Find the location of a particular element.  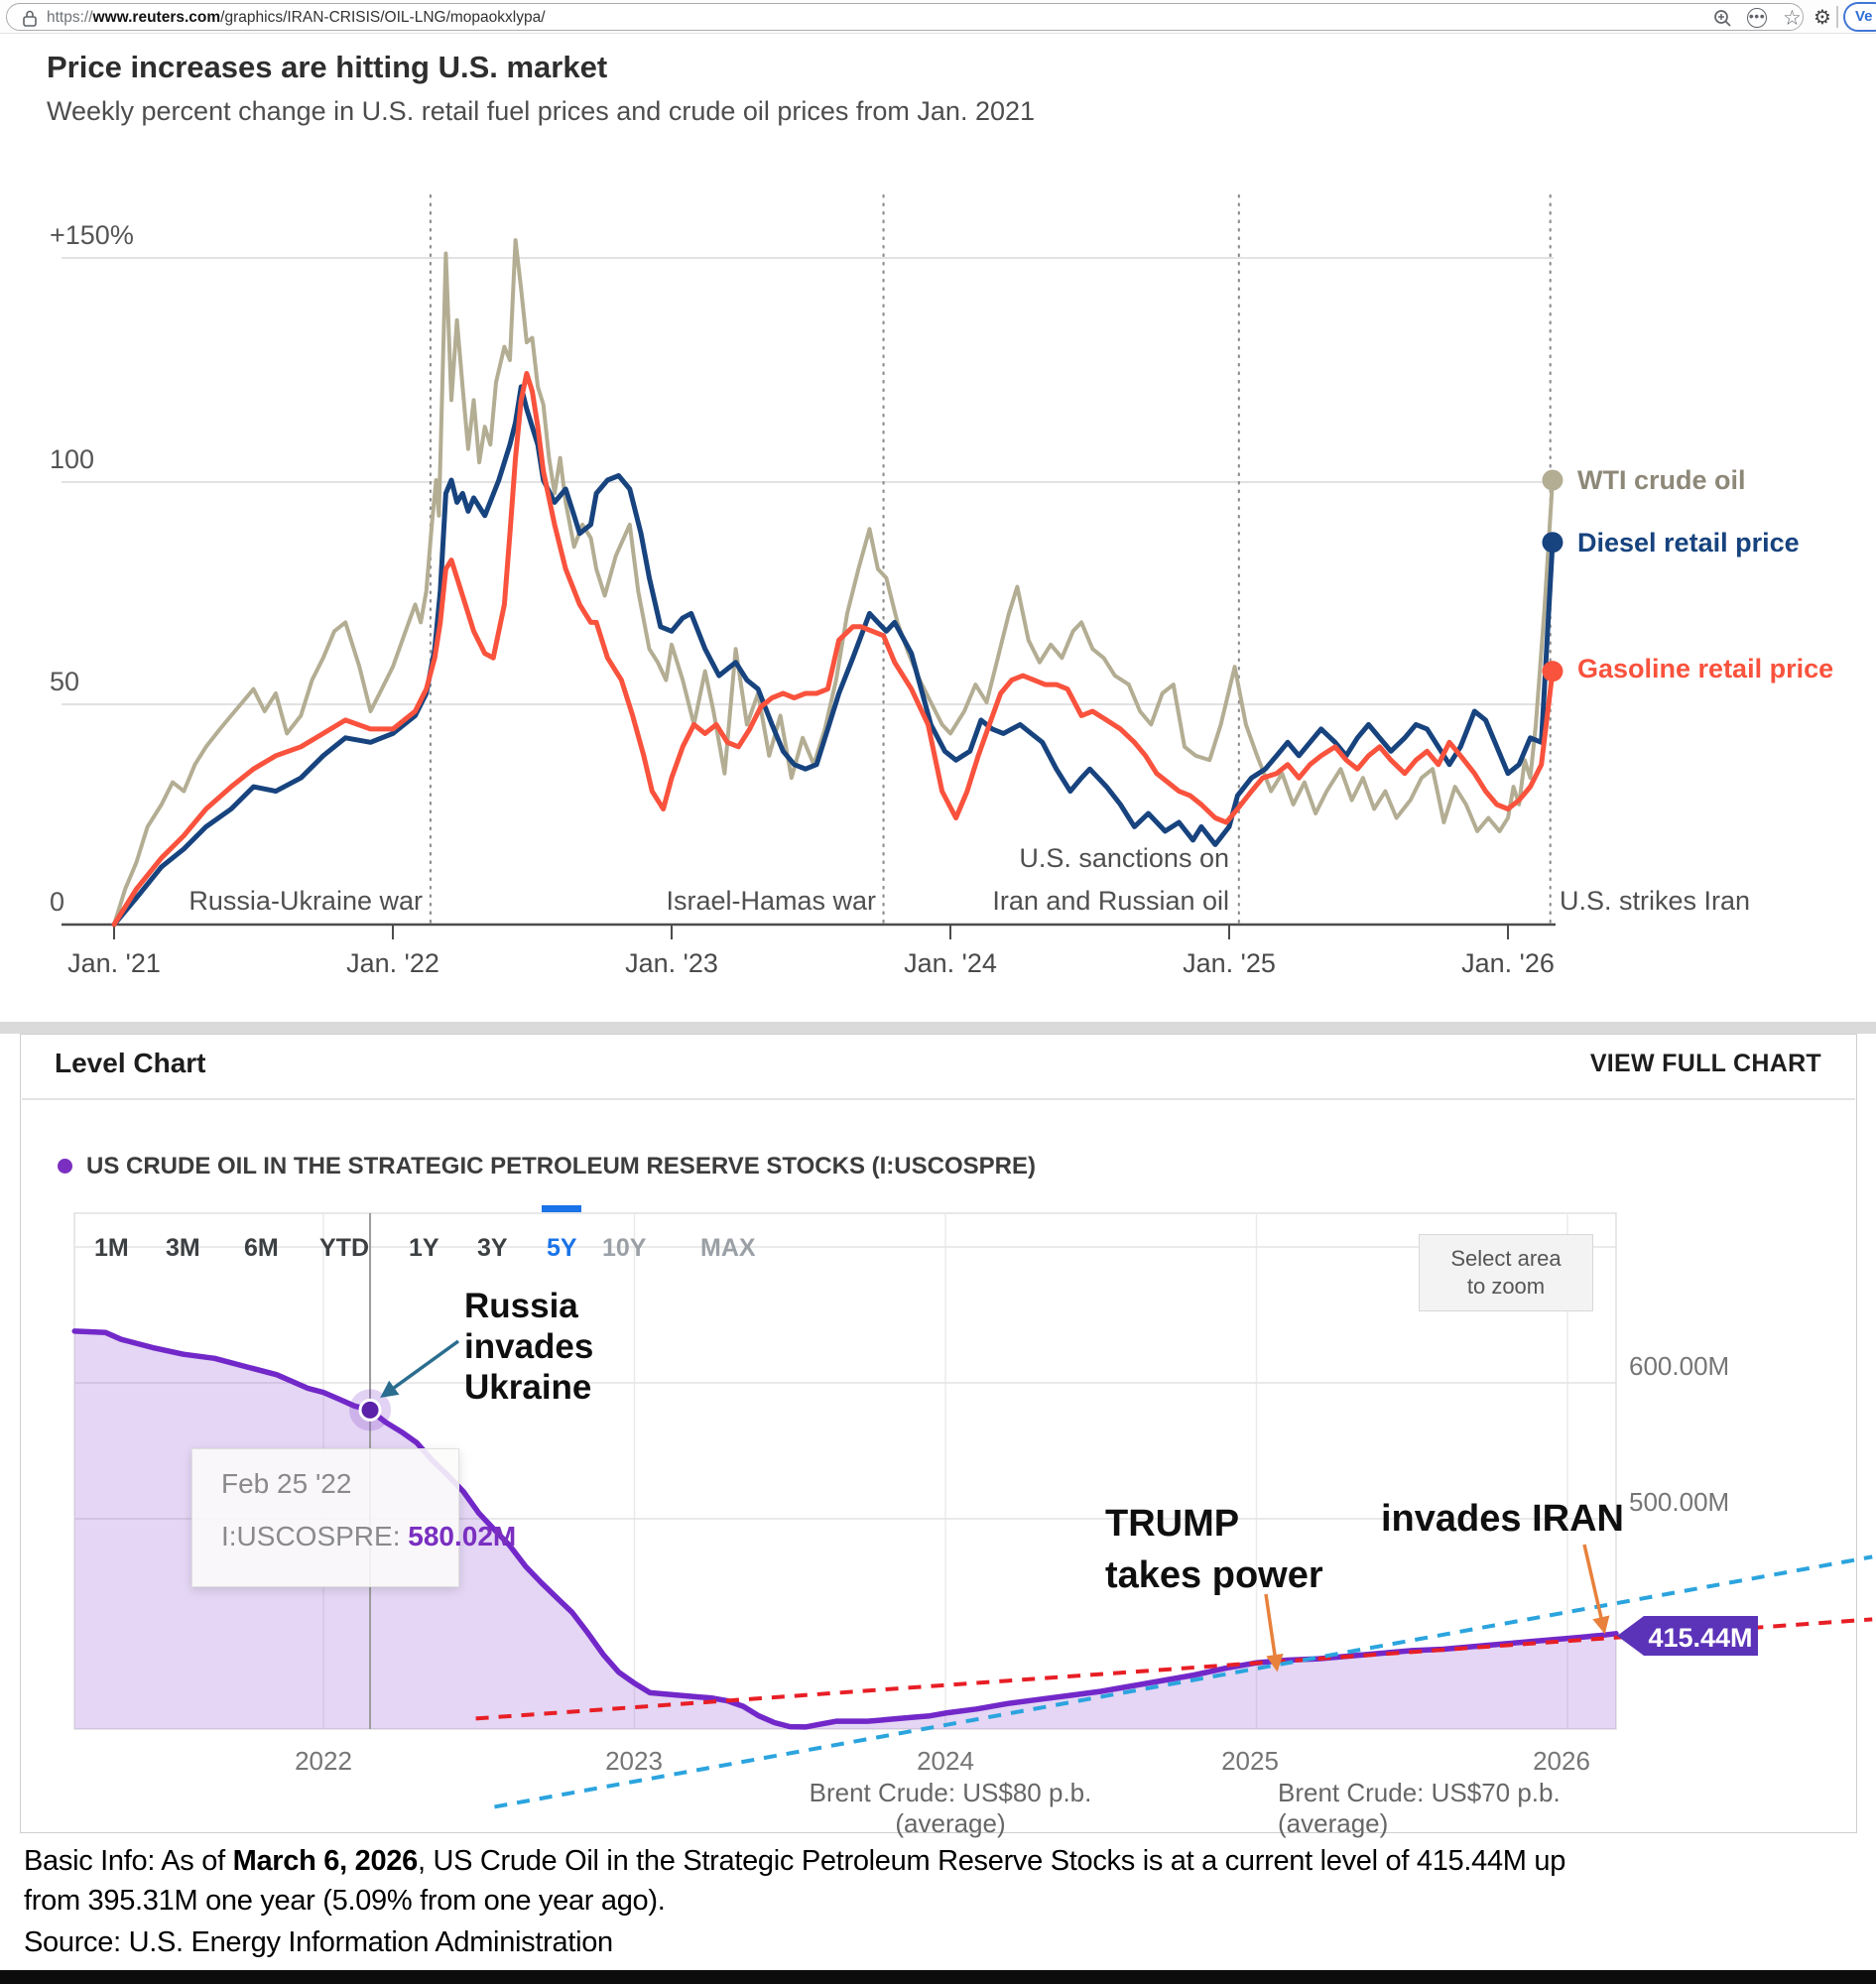

tooltip-row: I:USCOSPRE: 580.02M is located at coordinates (368, 1536).